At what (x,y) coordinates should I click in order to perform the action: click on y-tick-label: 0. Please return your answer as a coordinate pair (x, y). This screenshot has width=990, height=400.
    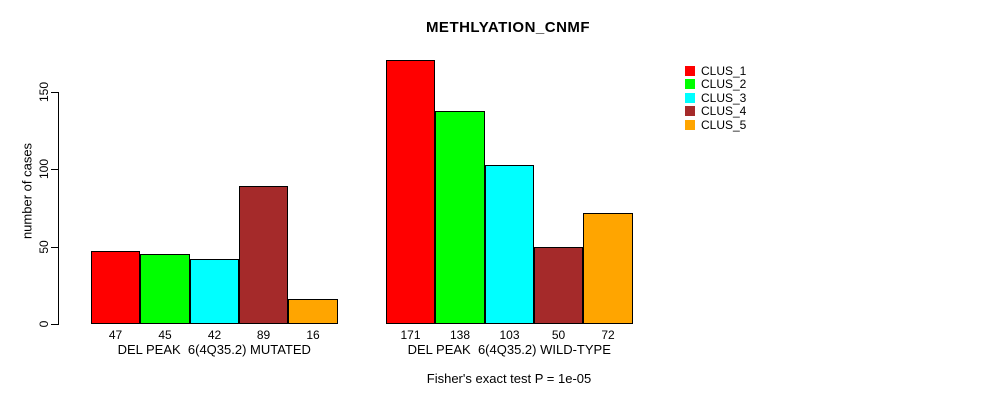
    Looking at the image, I should click on (44, 324).